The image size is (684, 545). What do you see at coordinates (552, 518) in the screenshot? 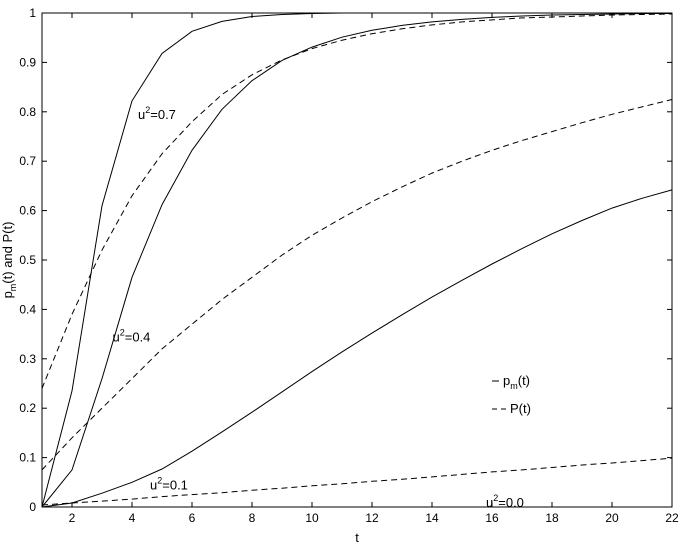
I see `x-tick-label: 18` at bounding box center [552, 518].